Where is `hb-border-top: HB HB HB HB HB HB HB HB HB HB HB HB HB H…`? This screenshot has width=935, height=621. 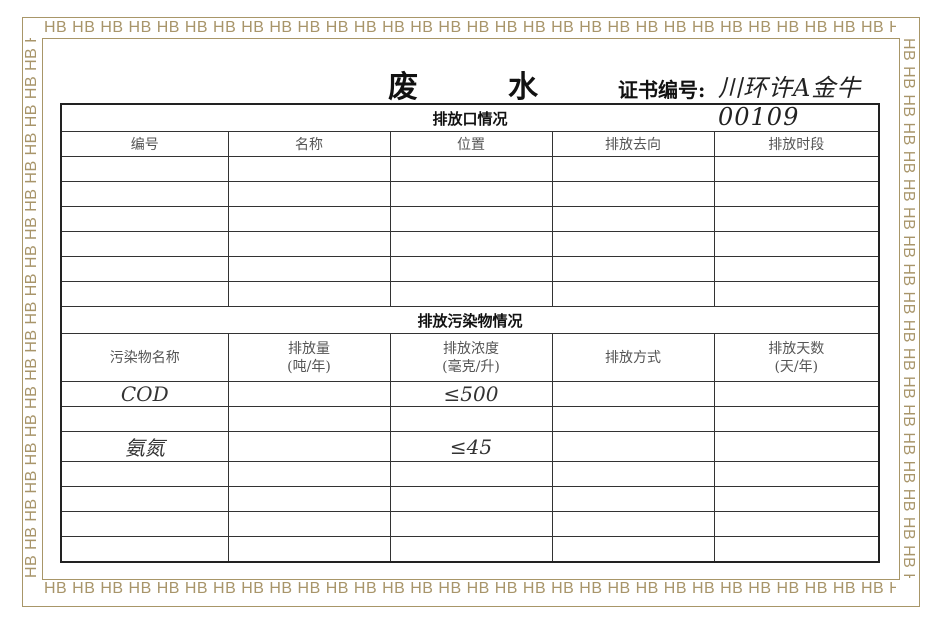
hb-border-top: HB HB HB HB HB HB HB HB HB HB HB HB HB H… is located at coordinates (470, 27).